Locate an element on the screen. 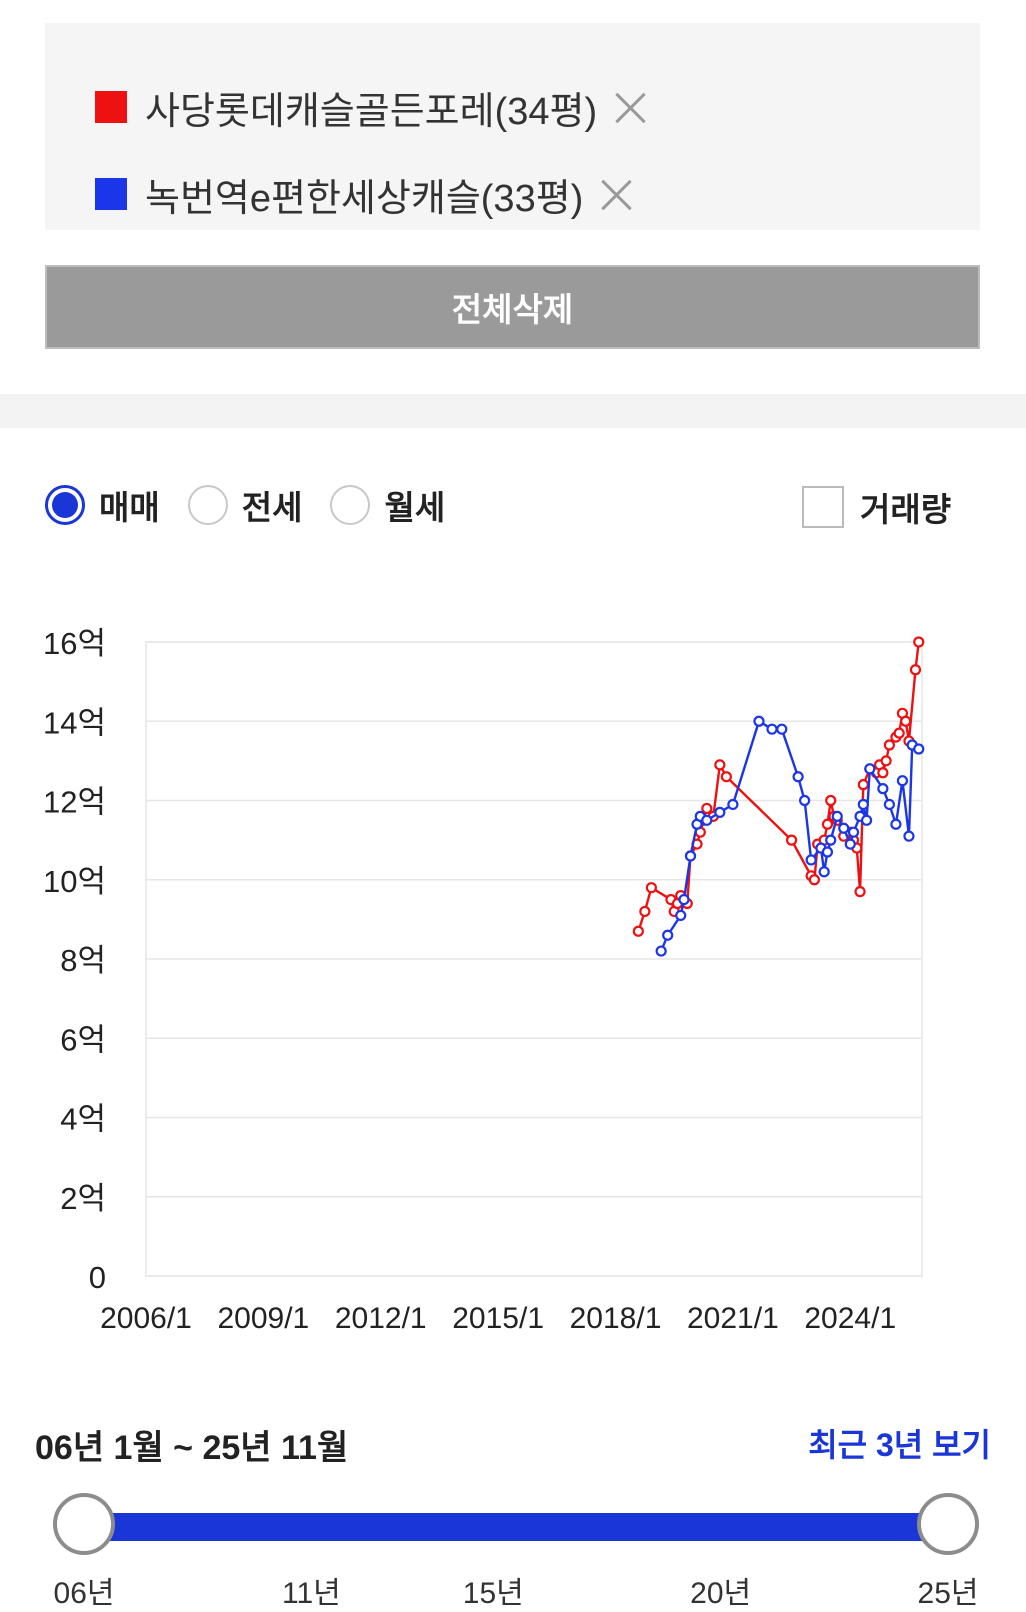  radio-label: 전세 is located at coordinates (272, 507).